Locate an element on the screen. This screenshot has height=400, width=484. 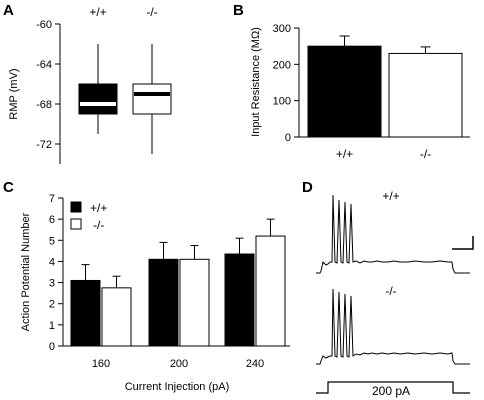
y-tick-label: -68 is located at coordinates (44, 105).